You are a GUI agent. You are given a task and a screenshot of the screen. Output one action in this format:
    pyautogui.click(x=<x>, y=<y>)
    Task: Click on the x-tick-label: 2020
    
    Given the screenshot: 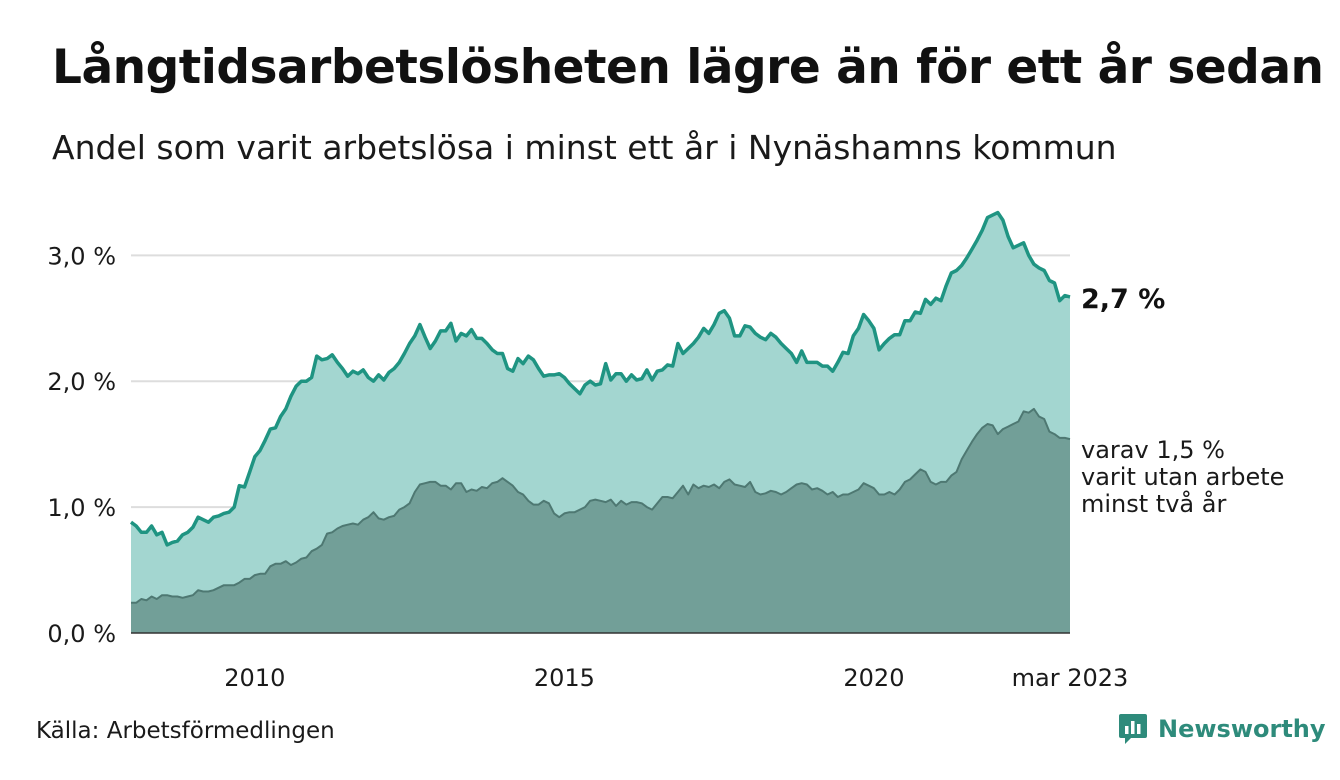 What is the action you would take?
    pyautogui.click(x=873, y=678)
    